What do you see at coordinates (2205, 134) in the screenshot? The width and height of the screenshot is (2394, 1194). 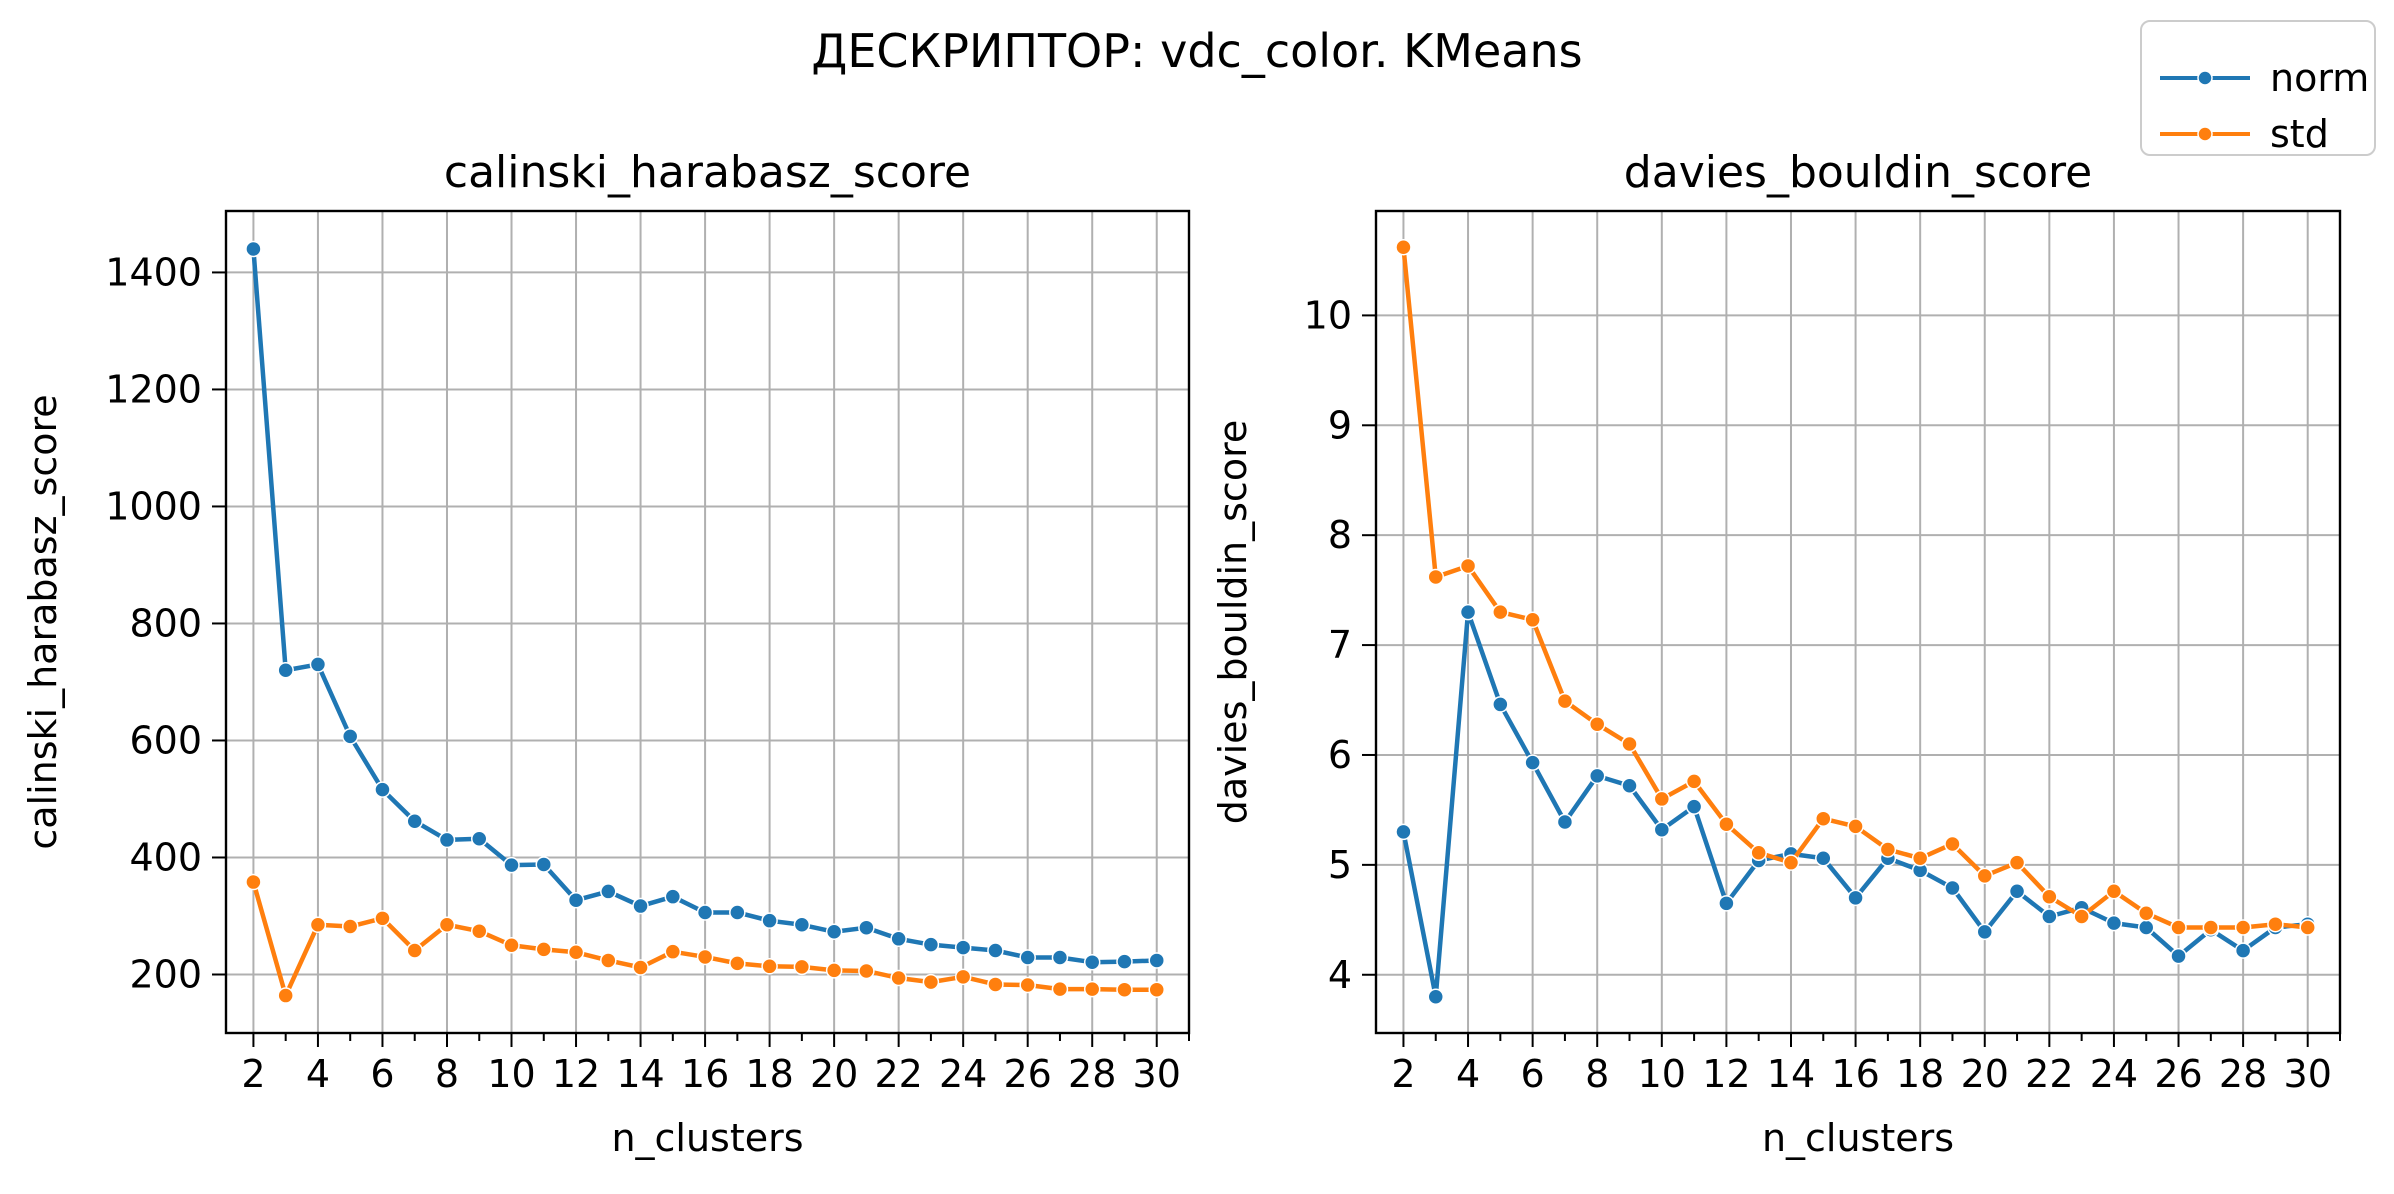 I see `legend-swatch-std` at bounding box center [2205, 134].